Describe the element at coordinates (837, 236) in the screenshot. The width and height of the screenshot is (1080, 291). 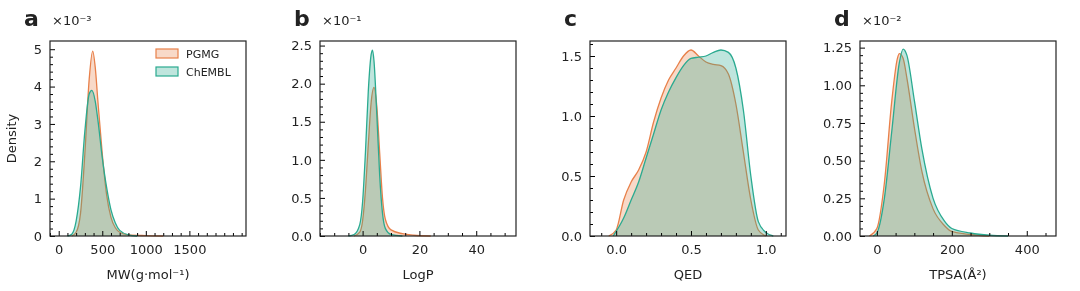
I see `y-tick-label: 0.00` at that location.